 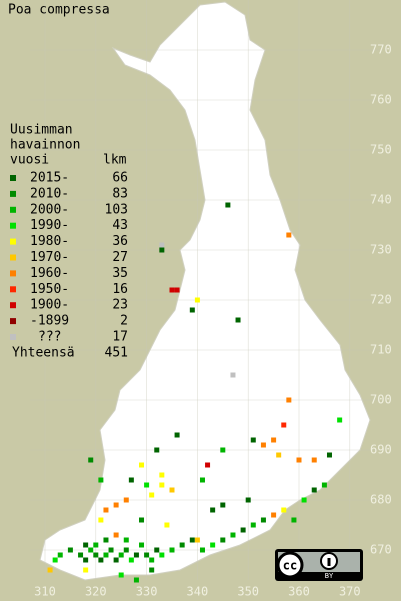 I want to click on legend-label: 1980-, so click(x=49, y=241).